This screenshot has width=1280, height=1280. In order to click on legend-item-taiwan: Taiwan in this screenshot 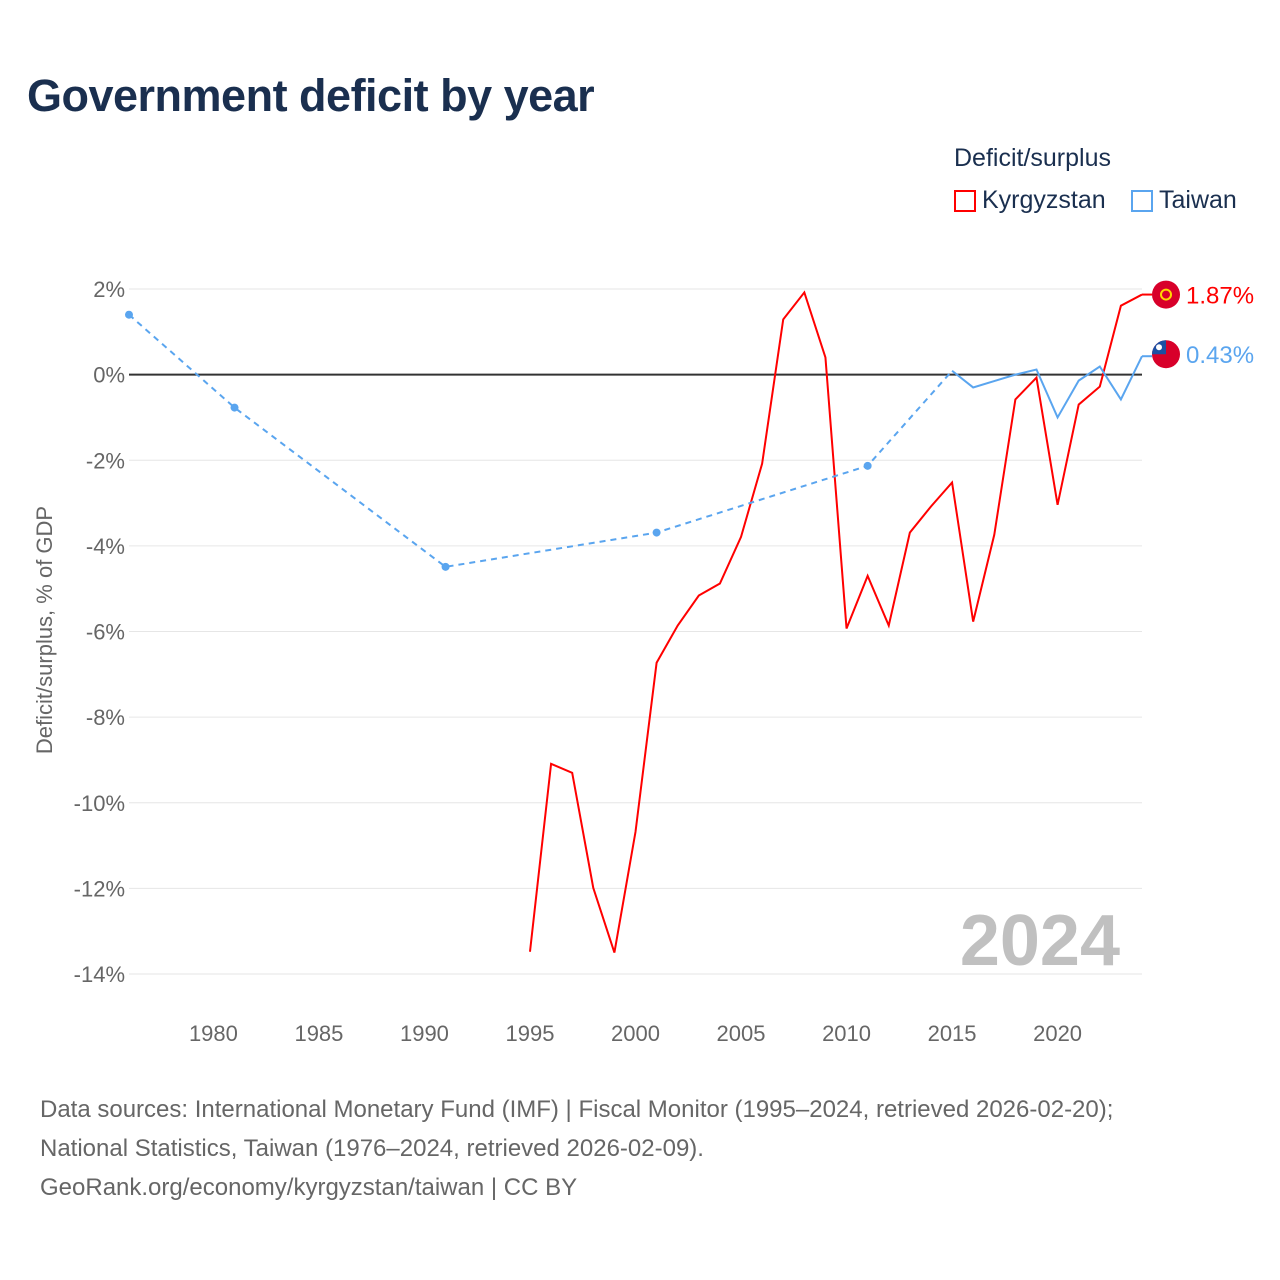, I will do `click(1184, 200)`.